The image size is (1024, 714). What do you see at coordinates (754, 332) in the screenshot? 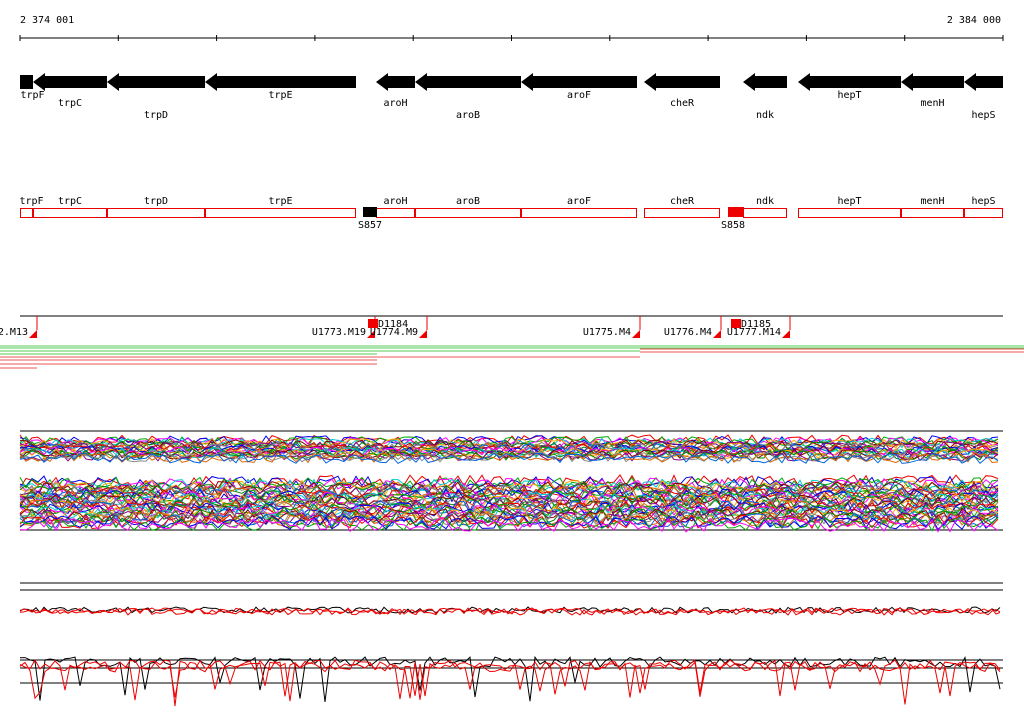
I see `tu-label: U1777.M14` at bounding box center [754, 332].